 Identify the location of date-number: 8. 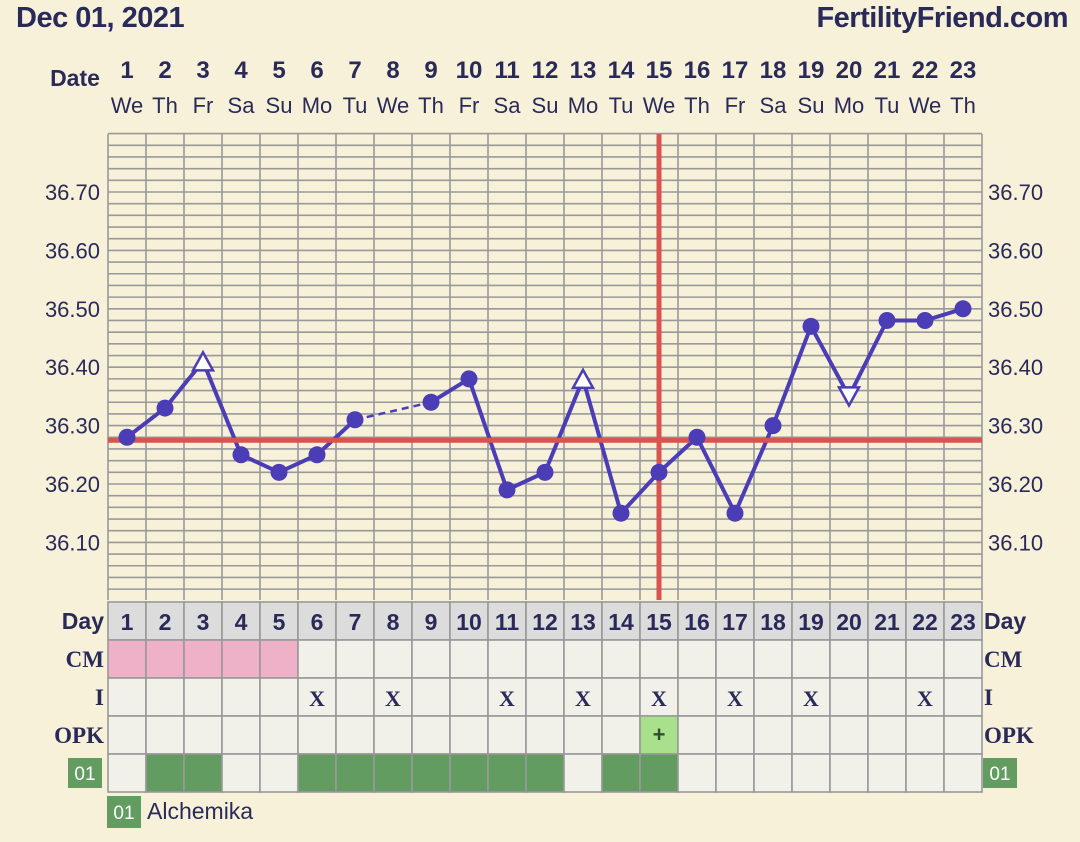
(392, 70).